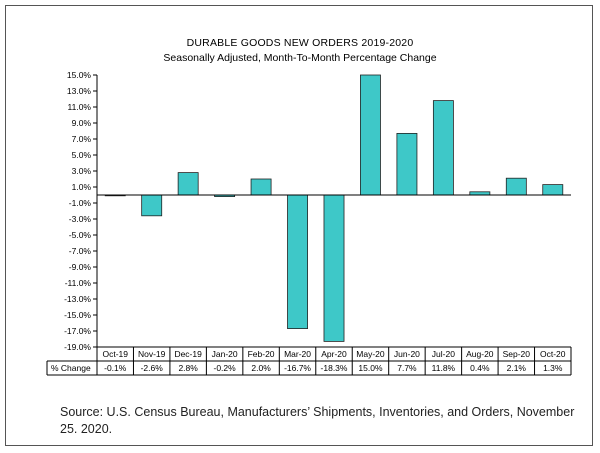  I want to click on y-tick-label: -13.0%, so click(77, 299).